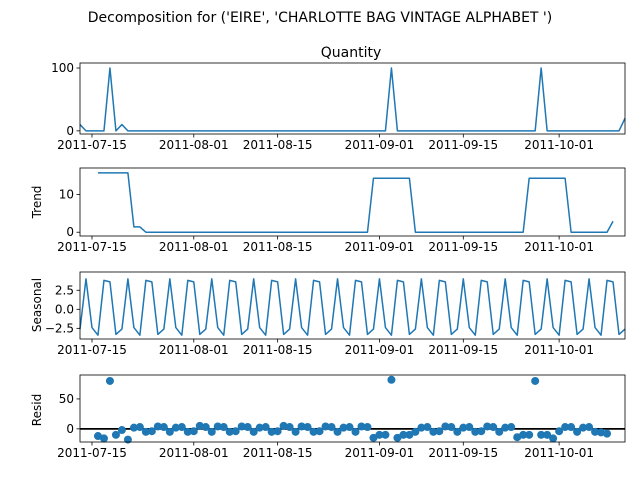 The height and width of the screenshot is (480, 640). Describe the element at coordinates (59, 328) in the screenshot. I see `y-tick-label: −2.5` at that location.